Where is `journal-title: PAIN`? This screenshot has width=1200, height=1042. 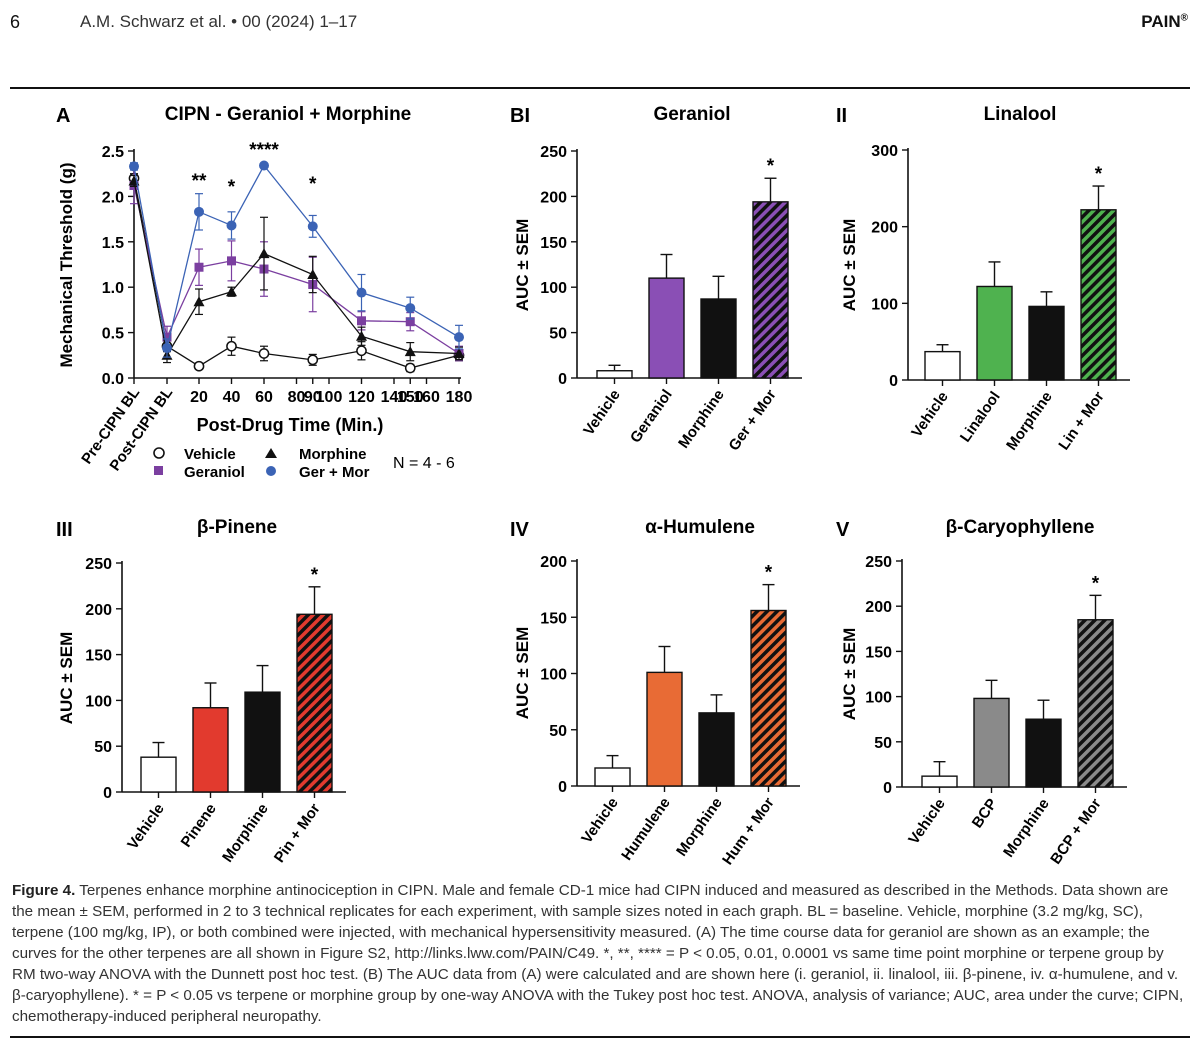 journal-title: PAIN is located at coordinates (1161, 21).